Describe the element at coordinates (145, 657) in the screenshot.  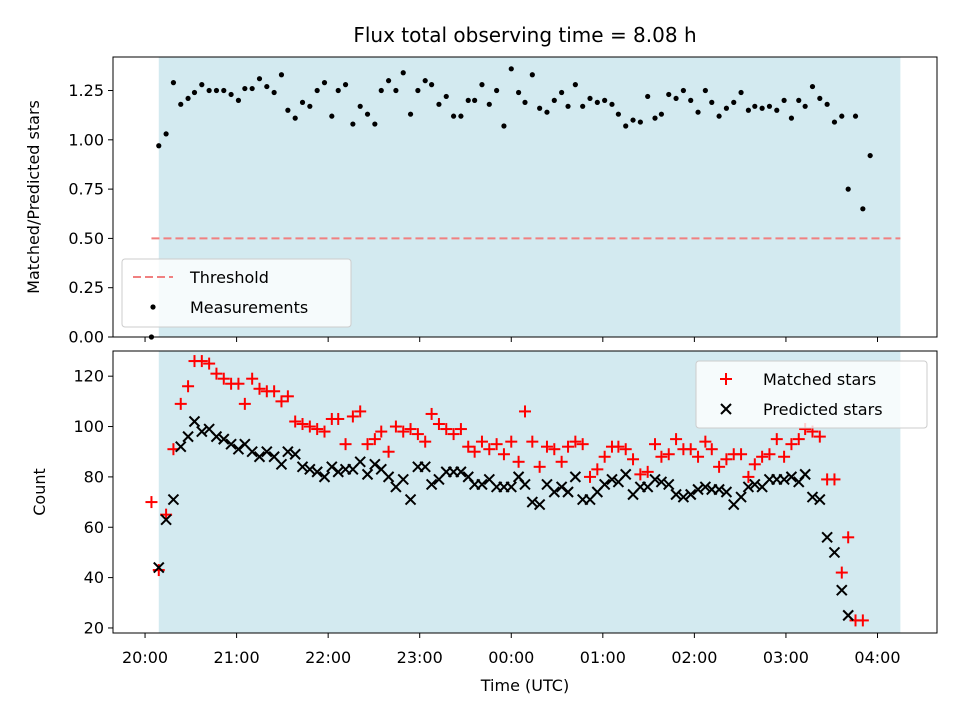
I see `x-tick-label: 20:00` at that location.